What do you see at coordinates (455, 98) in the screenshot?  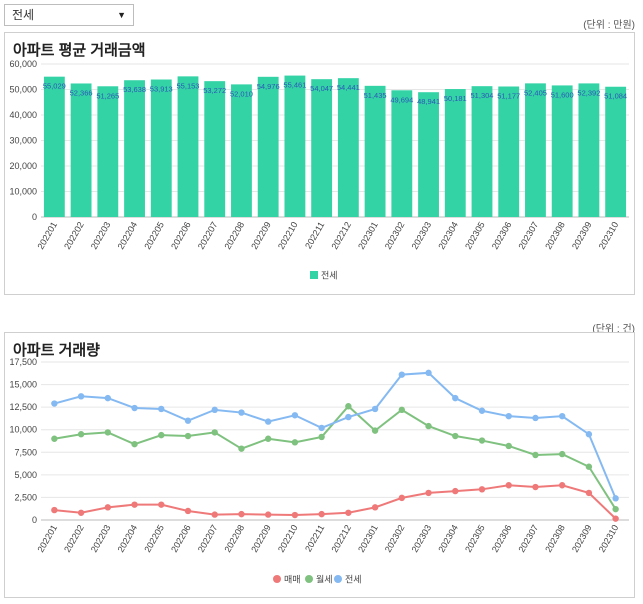 I see `data-label: 50,181` at bounding box center [455, 98].